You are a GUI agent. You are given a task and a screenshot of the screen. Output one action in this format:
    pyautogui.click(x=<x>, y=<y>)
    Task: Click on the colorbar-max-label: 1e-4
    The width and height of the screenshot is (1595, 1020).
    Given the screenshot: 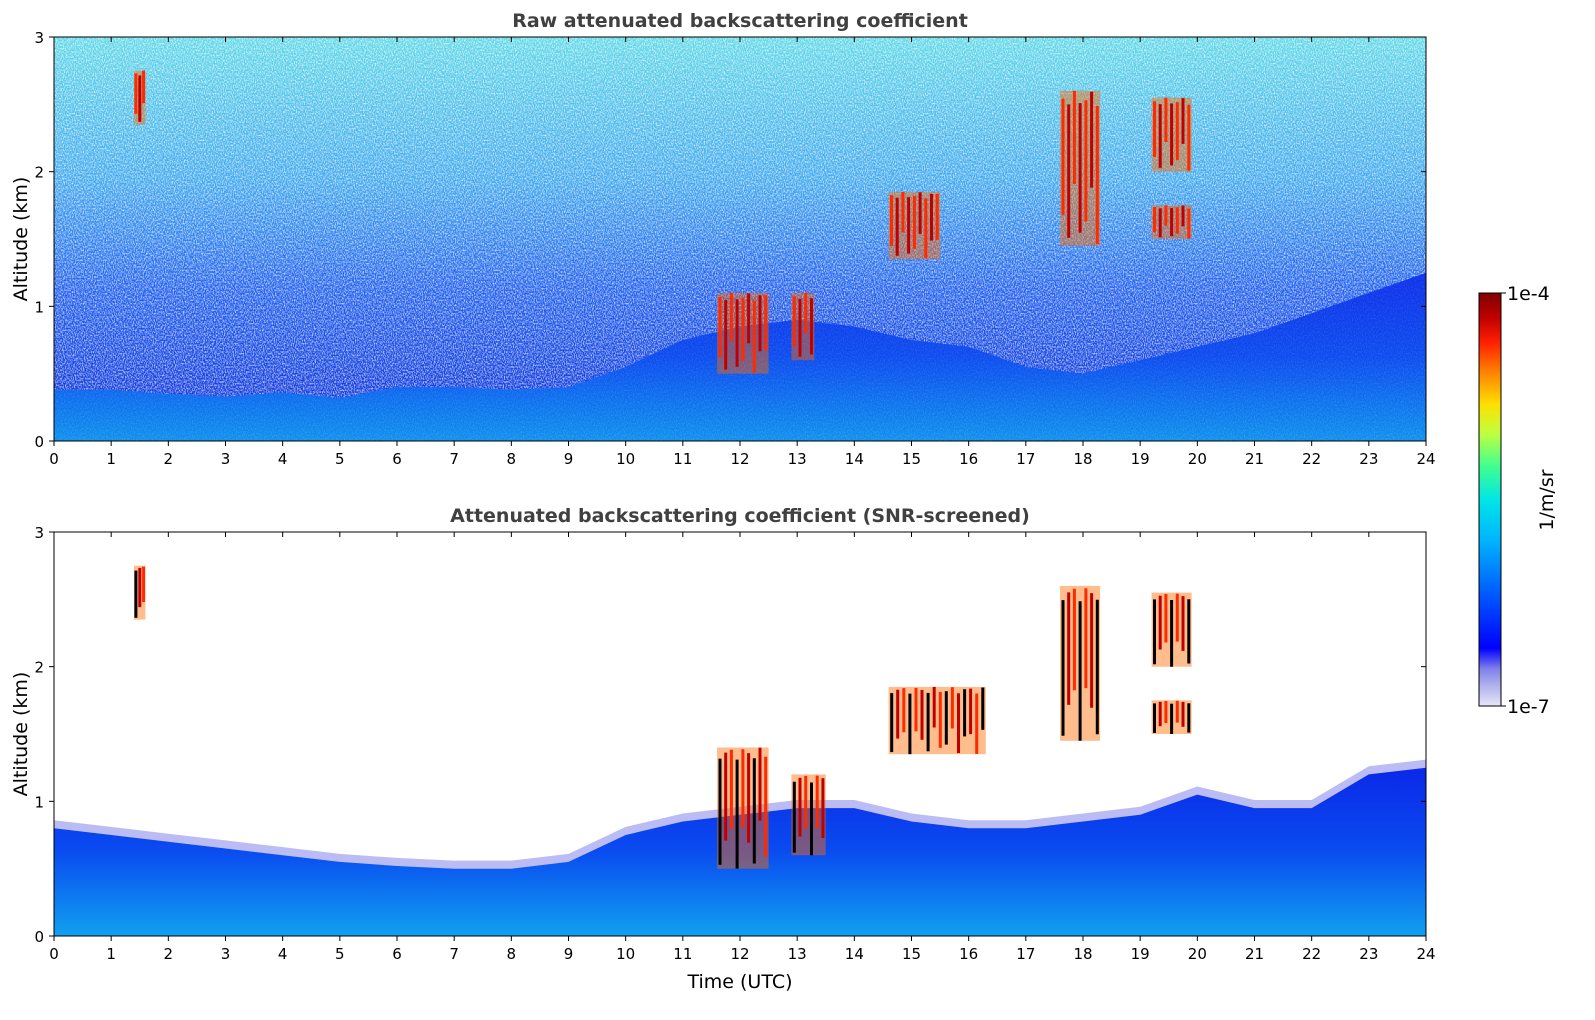 What is the action you would take?
    pyautogui.click(x=1528, y=294)
    